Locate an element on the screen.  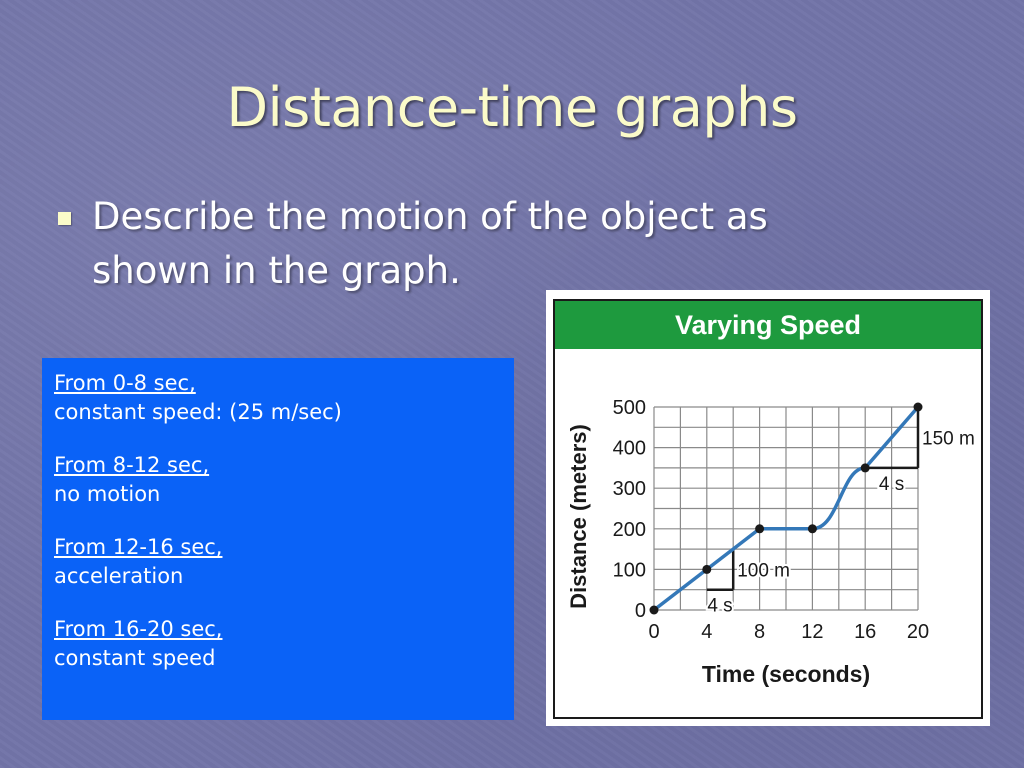
note-heading: From 8-12 sec, is located at coordinates (132, 465).